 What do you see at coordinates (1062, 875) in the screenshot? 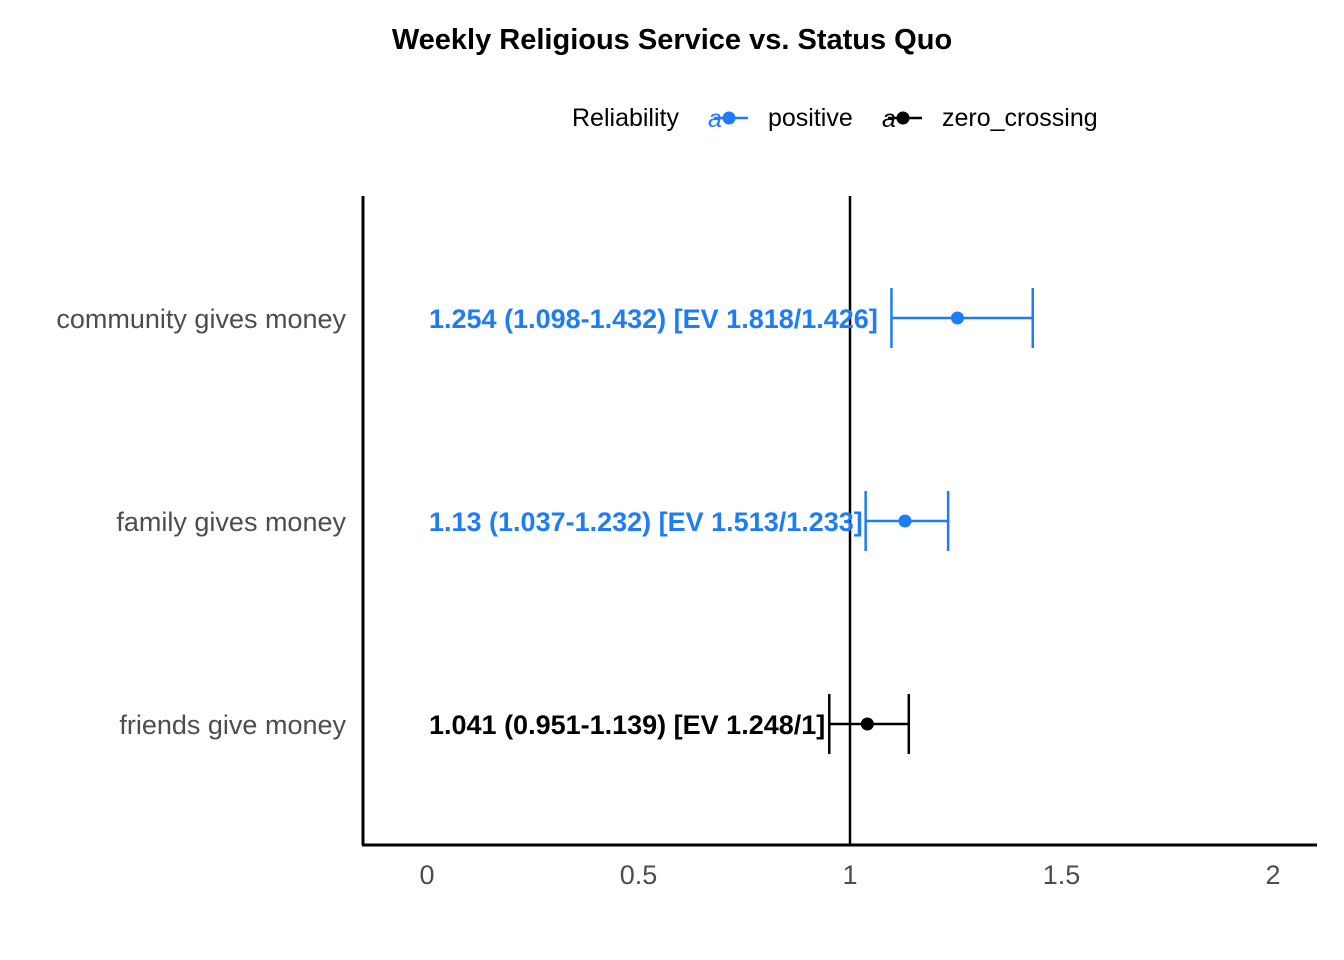
I see `x-tick-label: 1.5` at bounding box center [1062, 875].